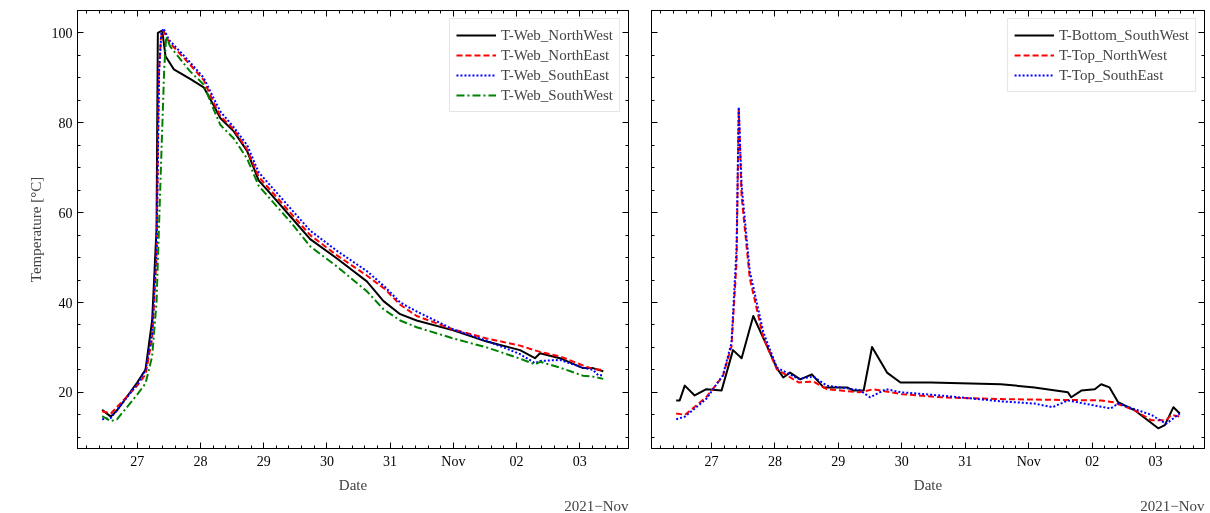 This screenshot has height=513, width=1210. What do you see at coordinates (1124, 35) in the screenshot?
I see `legend-label: T-Bottom_SouthWest` at bounding box center [1124, 35].